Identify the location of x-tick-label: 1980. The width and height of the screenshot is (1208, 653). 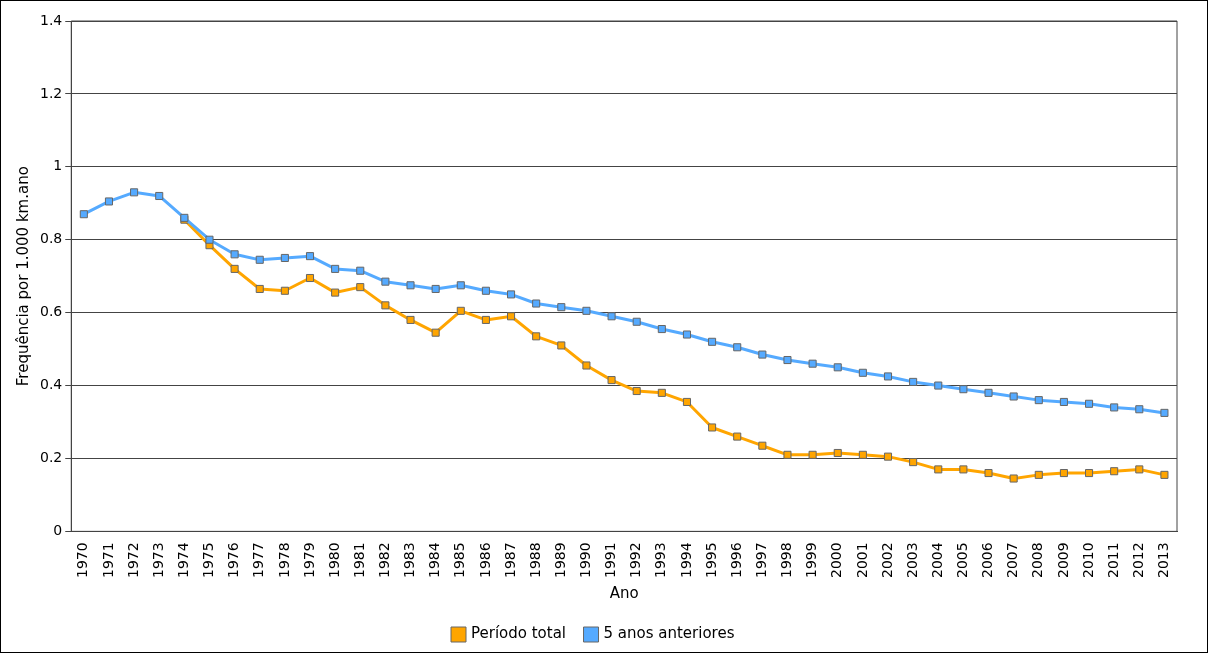
(333, 560).